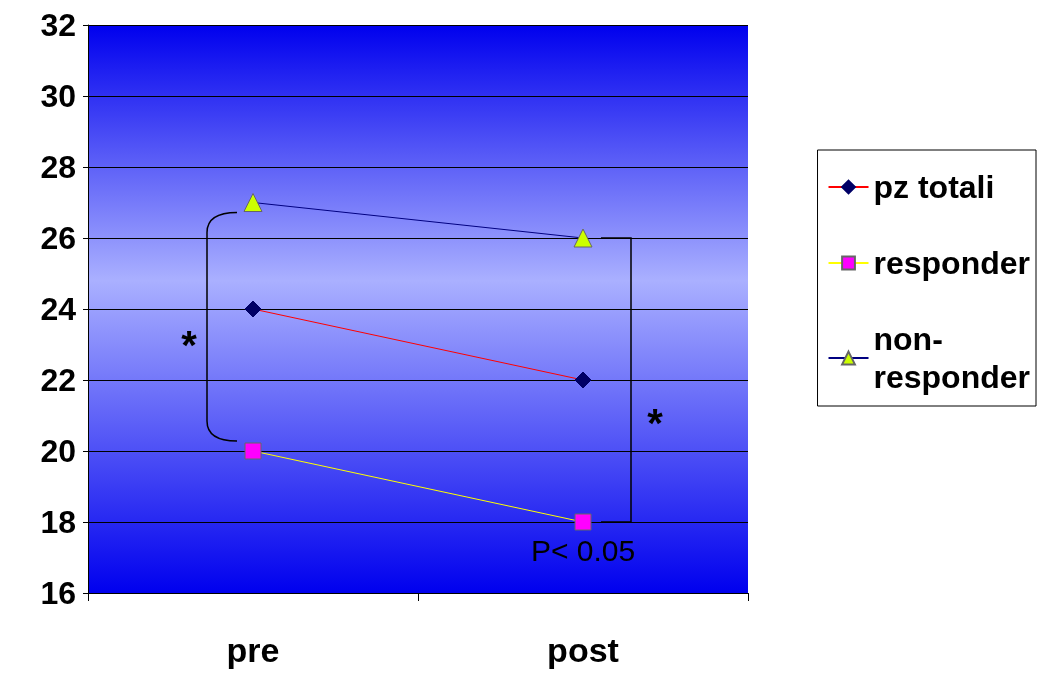 The image size is (1038, 679). Describe the element at coordinates (58, 309) in the screenshot. I see `y-tick-label: 24` at that location.